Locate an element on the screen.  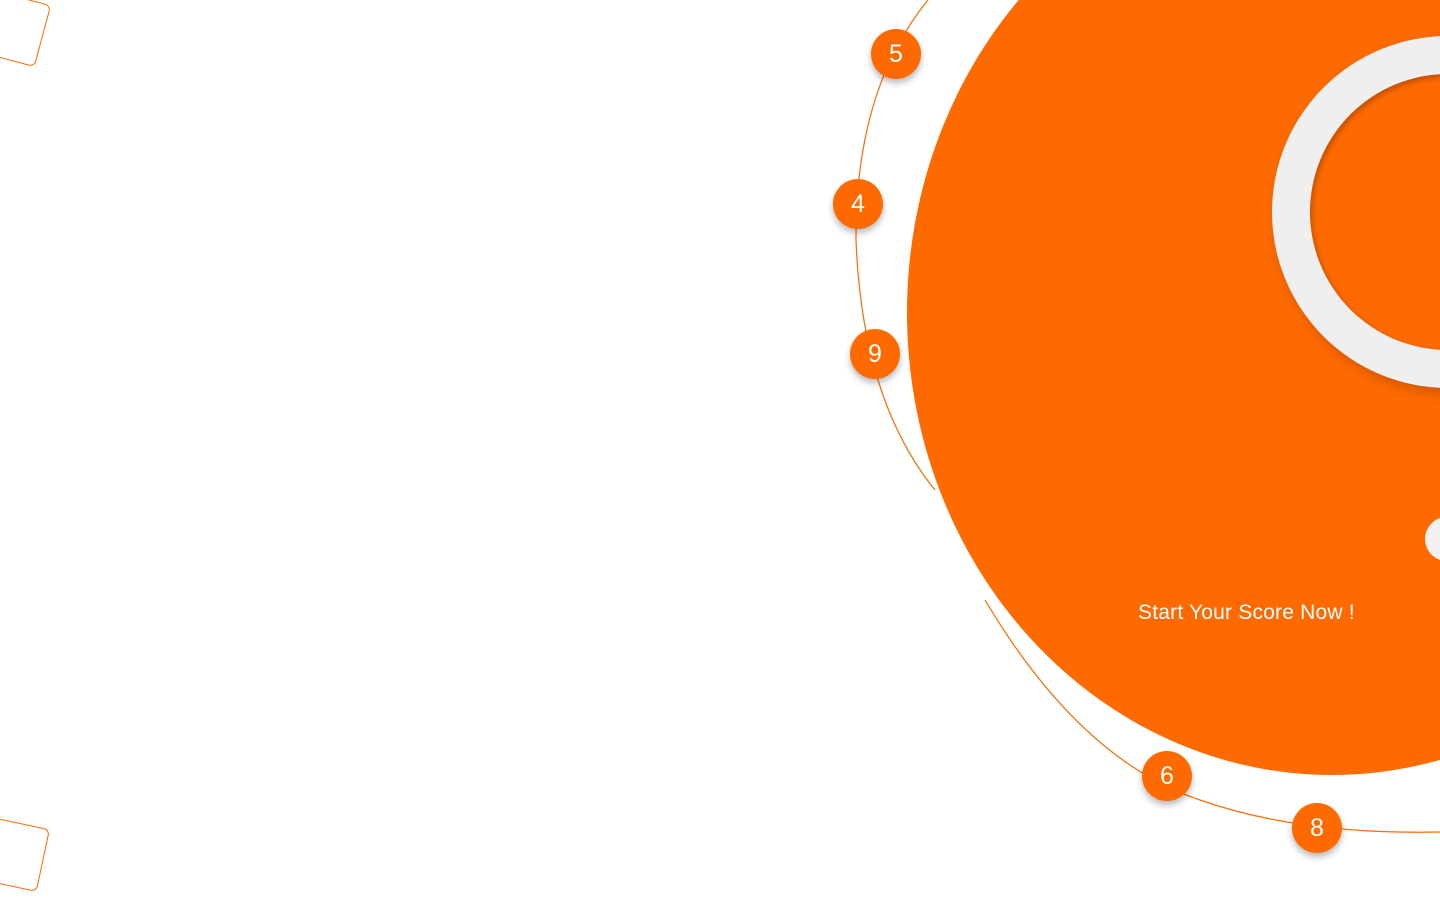
orbit-number-badge: 8 is located at coordinates (1317, 828).